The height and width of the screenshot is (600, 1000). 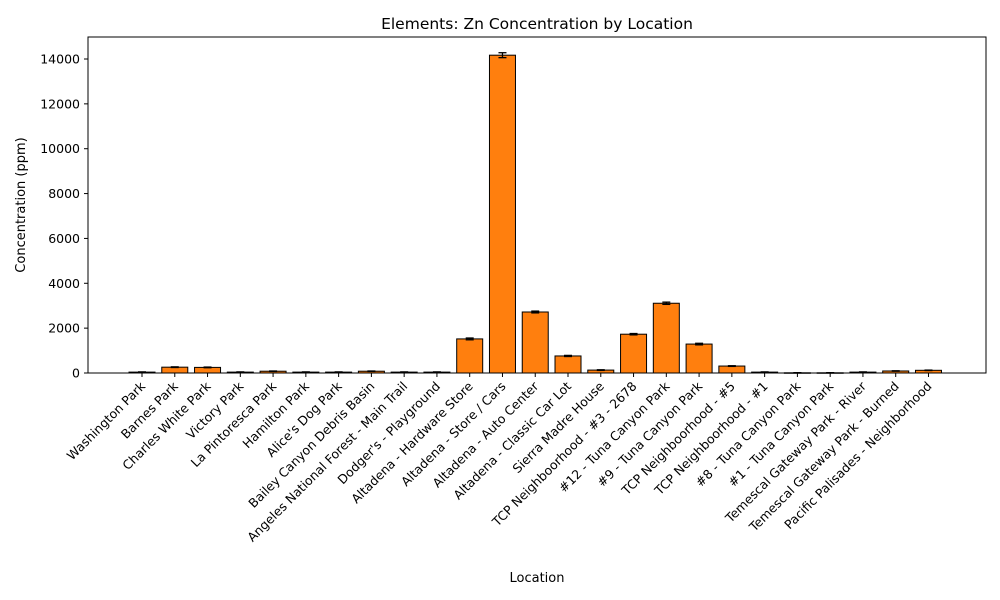 What do you see at coordinates (64, 328) in the screenshot?
I see `y-tick-label: 2000` at bounding box center [64, 328].